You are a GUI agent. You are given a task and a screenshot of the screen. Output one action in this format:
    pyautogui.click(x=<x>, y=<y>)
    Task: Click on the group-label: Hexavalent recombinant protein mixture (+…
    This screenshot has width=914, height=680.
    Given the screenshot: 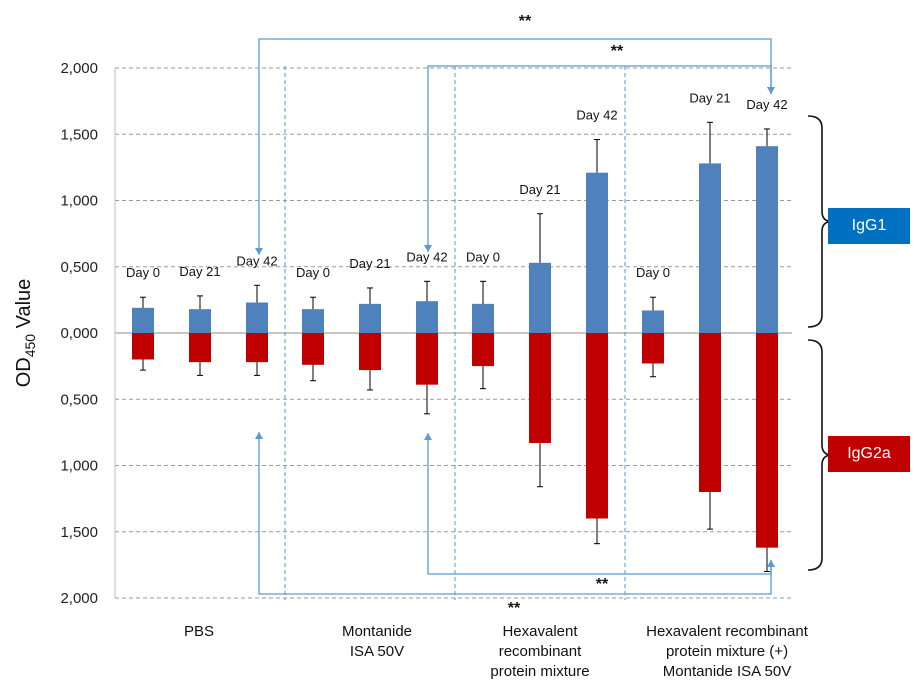 What is the action you would take?
    pyautogui.click(x=727, y=651)
    